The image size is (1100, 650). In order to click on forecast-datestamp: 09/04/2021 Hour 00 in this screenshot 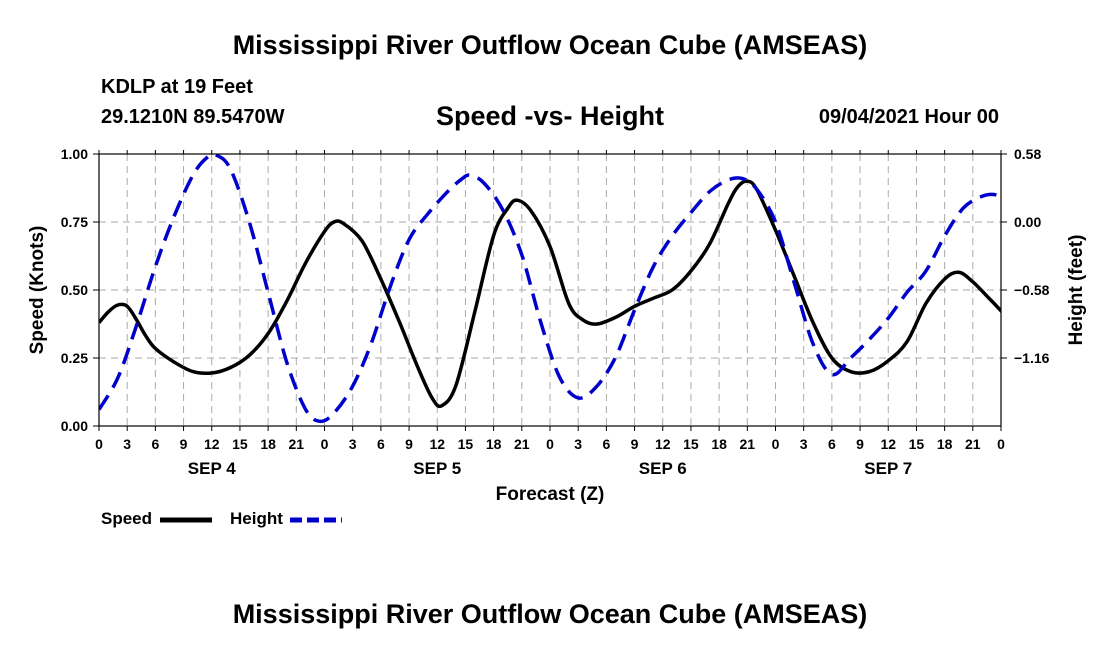, I will do `click(908, 117)`.